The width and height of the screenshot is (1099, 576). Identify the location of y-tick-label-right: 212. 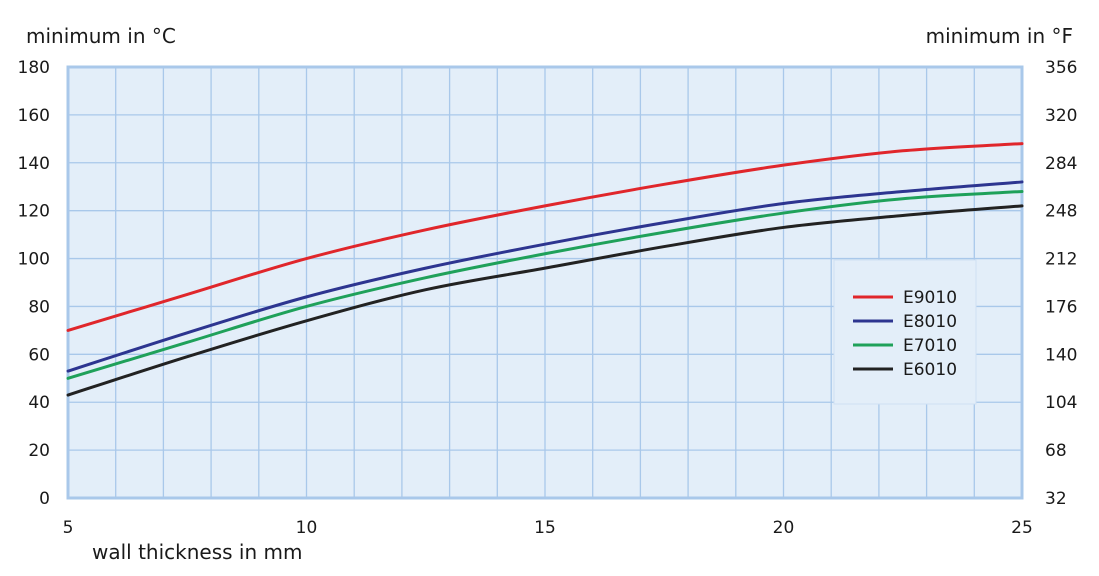
(1061, 260).